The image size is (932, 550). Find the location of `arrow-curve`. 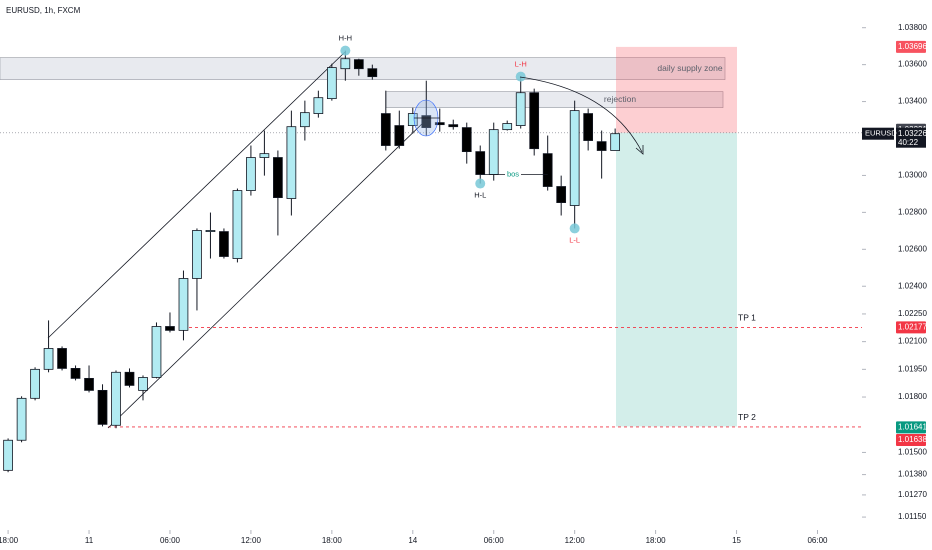

arrow-curve is located at coordinates (581, 114).